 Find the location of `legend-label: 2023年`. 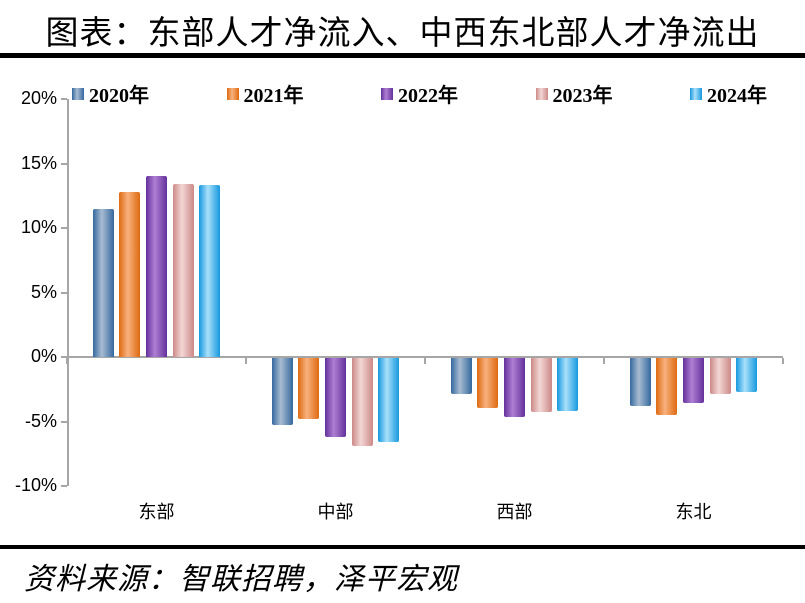

legend-label: 2023年 is located at coordinates (582, 96).